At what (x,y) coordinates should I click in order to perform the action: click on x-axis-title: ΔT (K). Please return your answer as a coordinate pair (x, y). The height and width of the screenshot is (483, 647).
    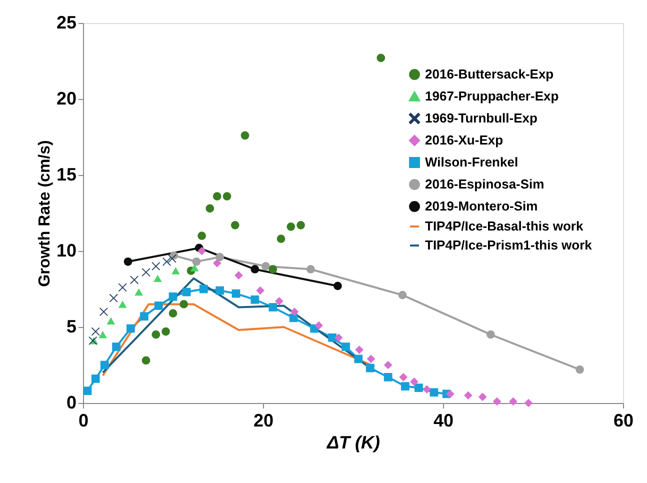
    Looking at the image, I should click on (353, 442).